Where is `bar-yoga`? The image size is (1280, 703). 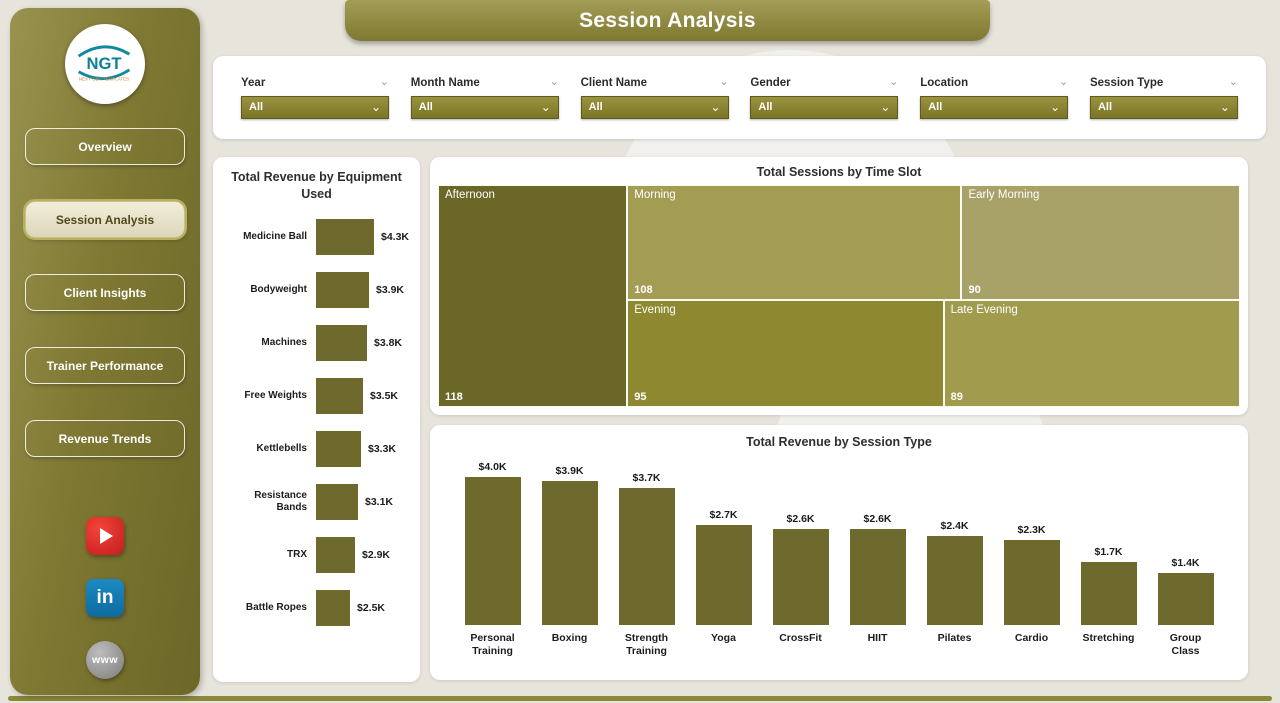
bar-yoga is located at coordinates (723, 575).